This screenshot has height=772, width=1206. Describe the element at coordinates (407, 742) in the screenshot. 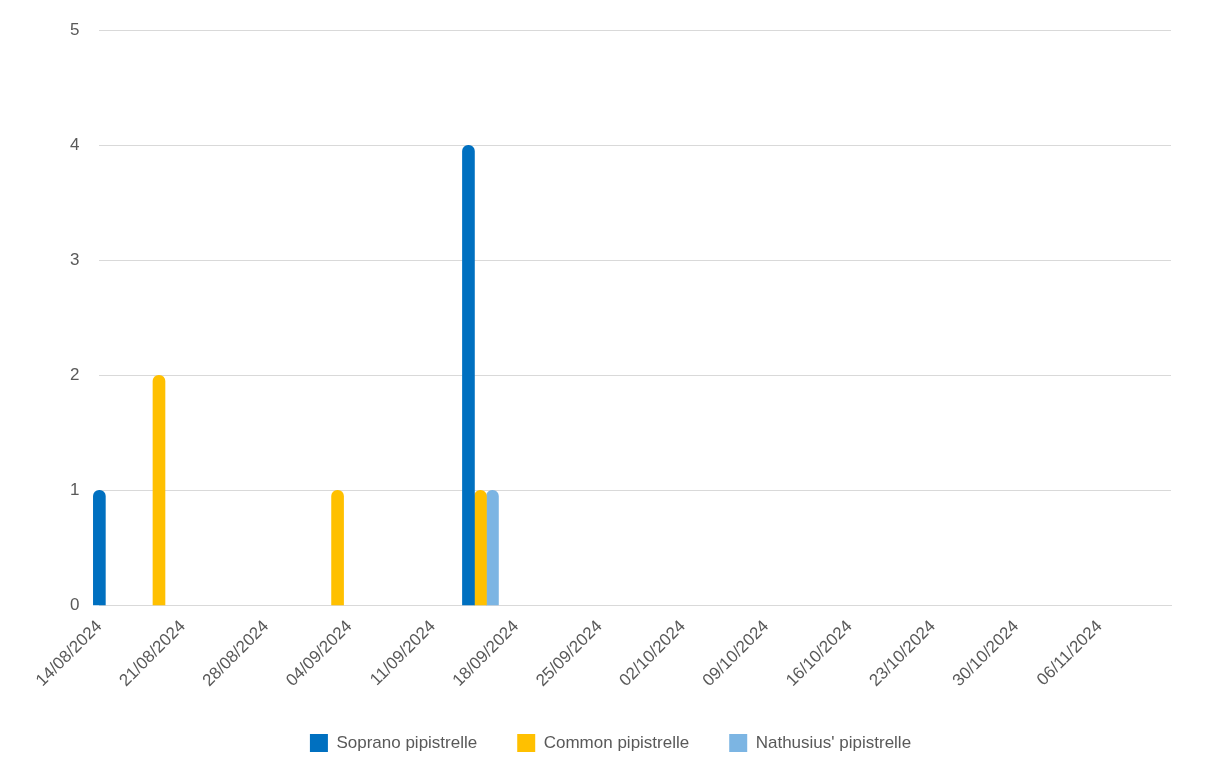

I see `legend-label: Soprano pipistrelle` at that location.